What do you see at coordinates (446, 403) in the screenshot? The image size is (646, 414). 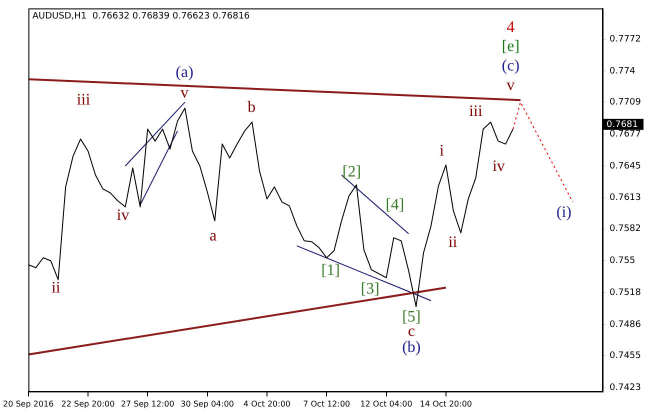 I see `x-tick-label: 14 Oct 20:00` at bounding box center [446, 403].